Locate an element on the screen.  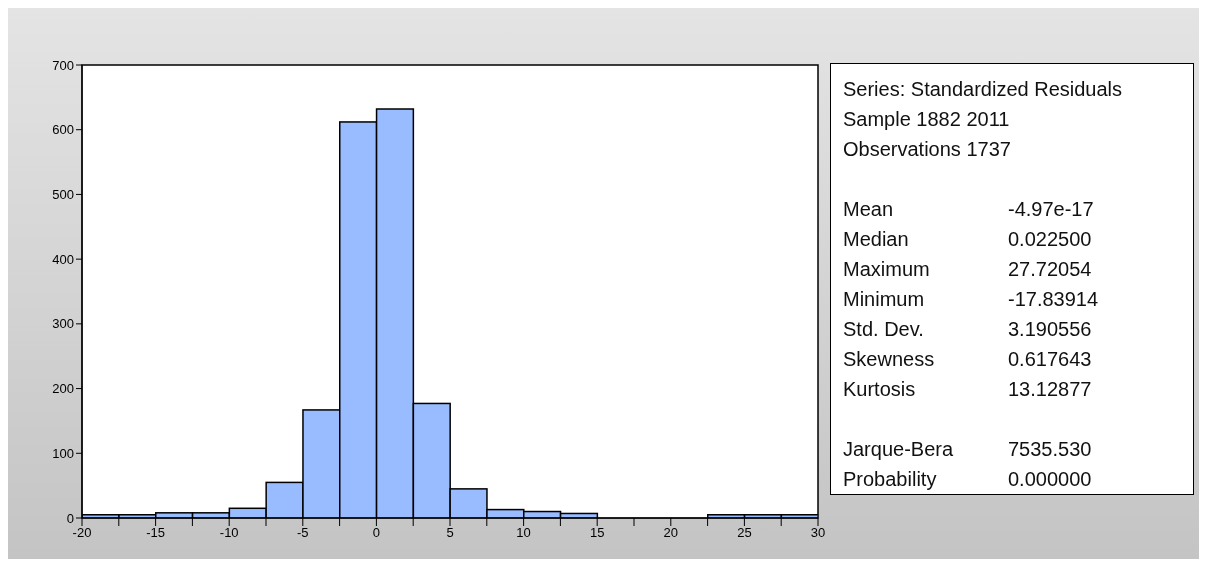
text: Median is located at coordinates (876, 239).